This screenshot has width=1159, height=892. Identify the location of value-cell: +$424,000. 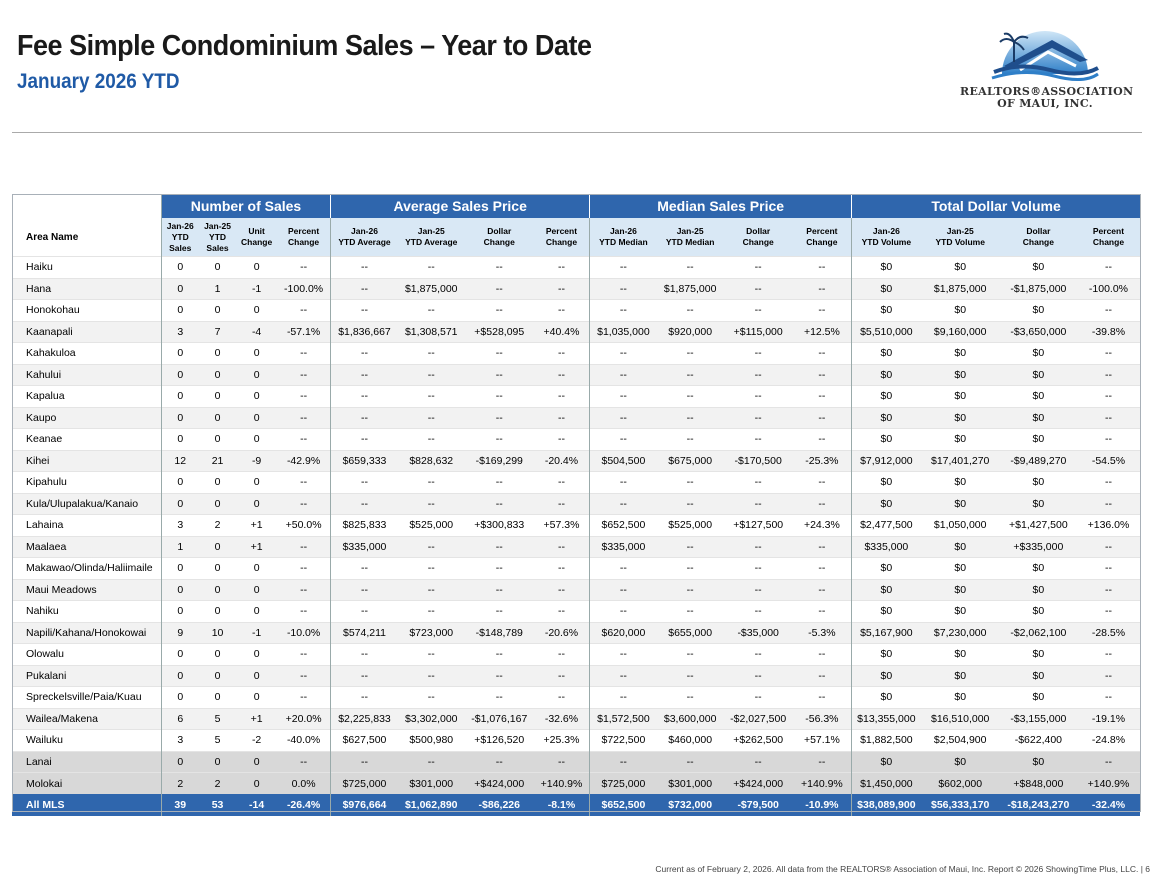
(499, 783).